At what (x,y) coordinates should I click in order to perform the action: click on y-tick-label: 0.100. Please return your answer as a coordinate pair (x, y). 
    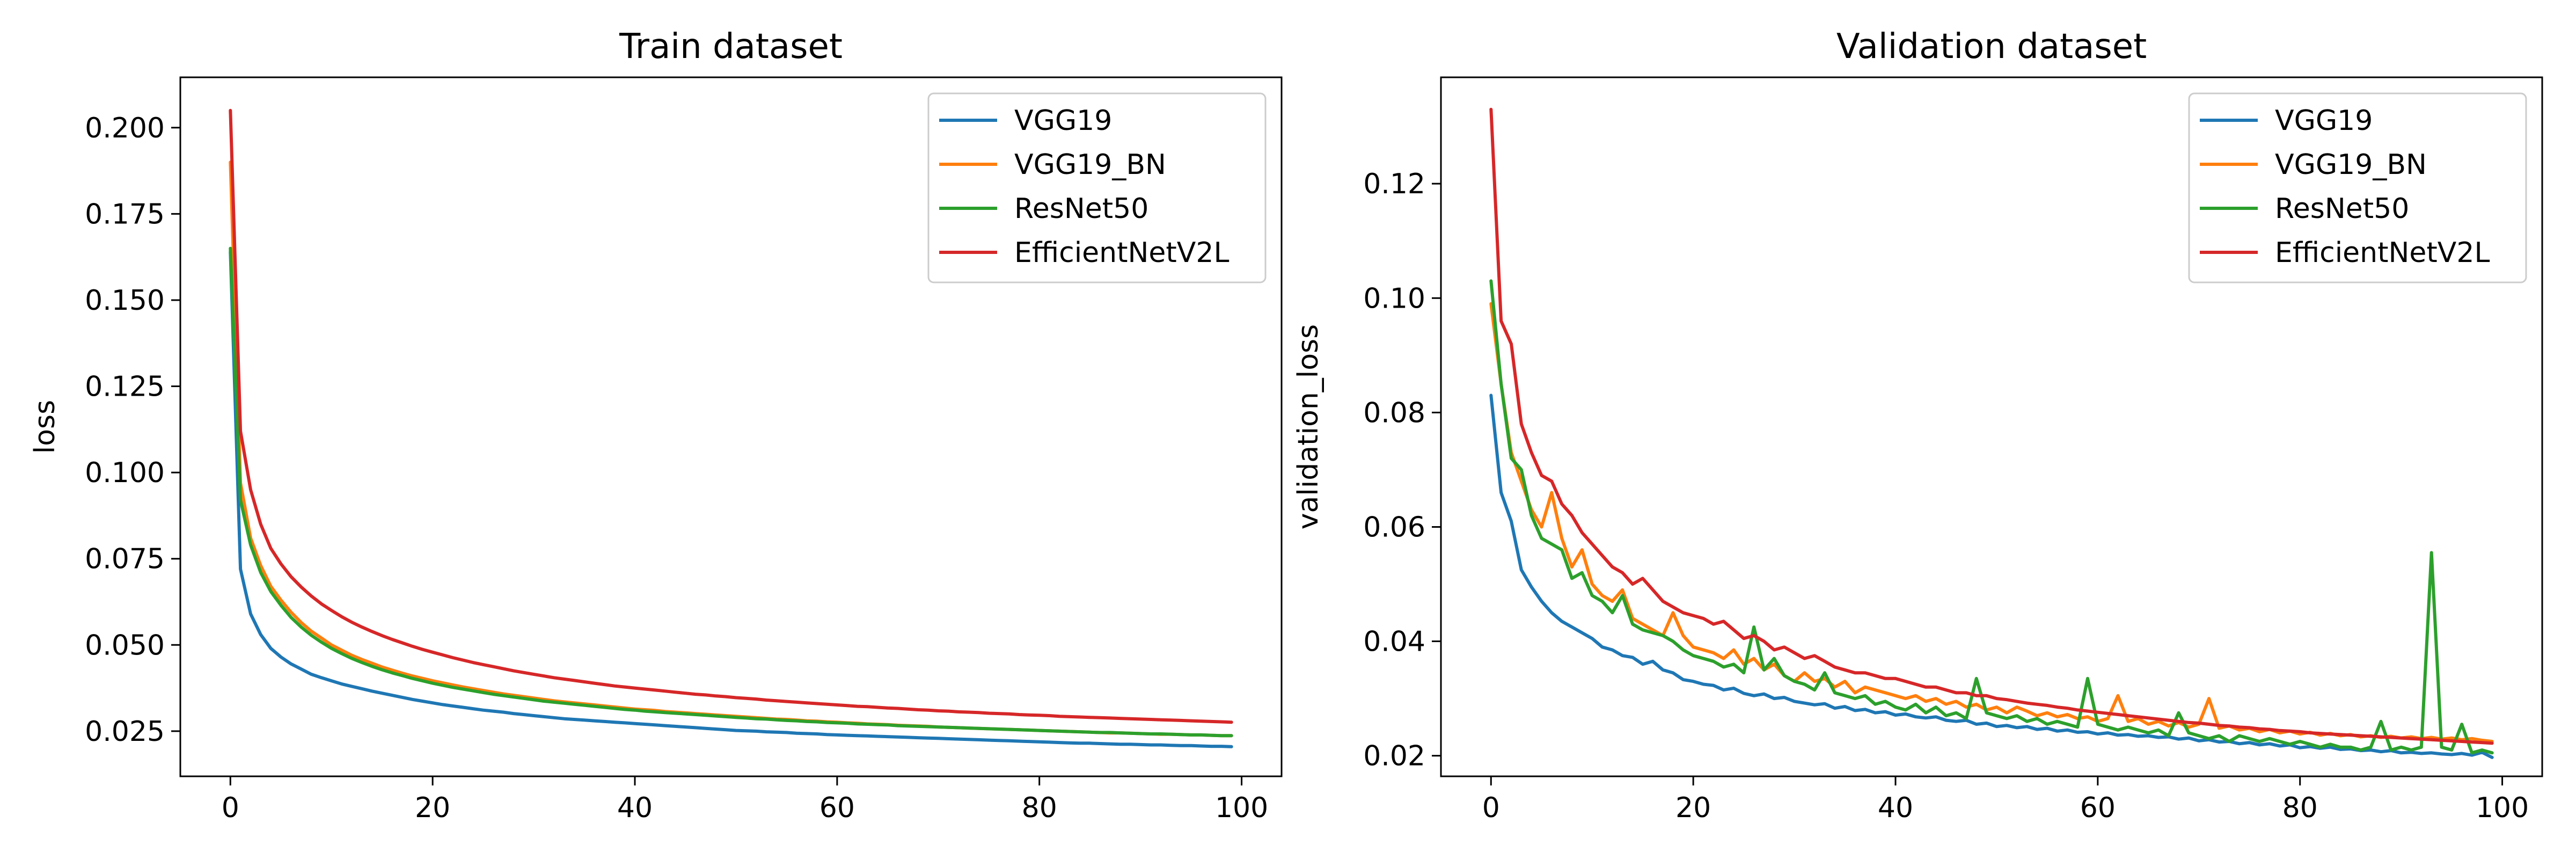
    Looking at the image, I should click on (125, 473).